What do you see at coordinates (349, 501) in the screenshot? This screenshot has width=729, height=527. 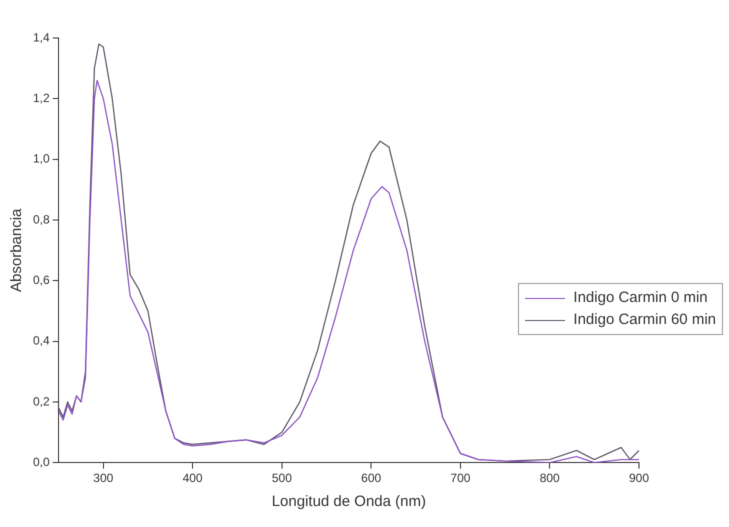 I see `x-axis-title: Longitud de Onda (nm)` at bounding box center [349, 501].